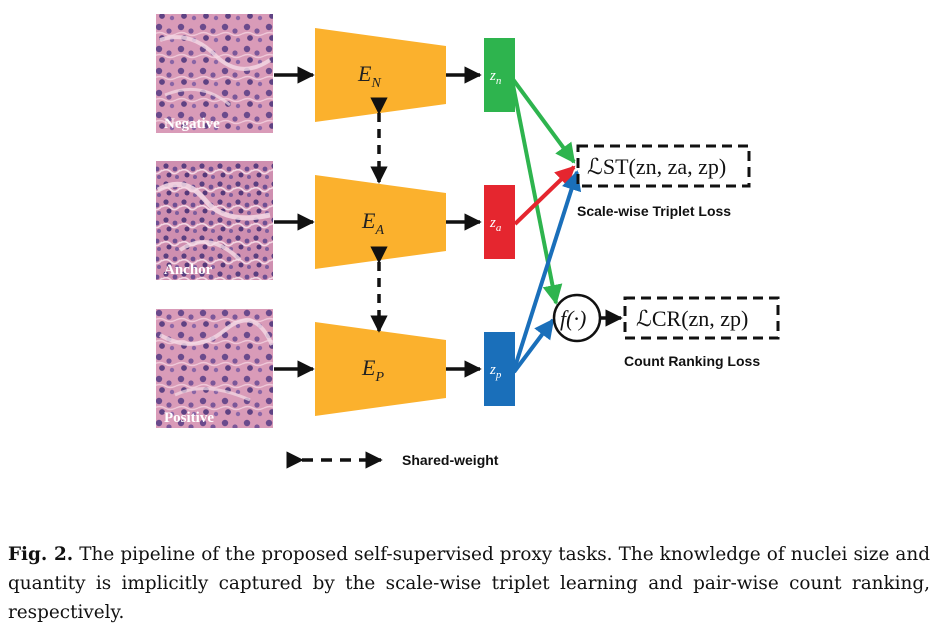  I want to click on arrow-zp-to-f, so click(533, 346).